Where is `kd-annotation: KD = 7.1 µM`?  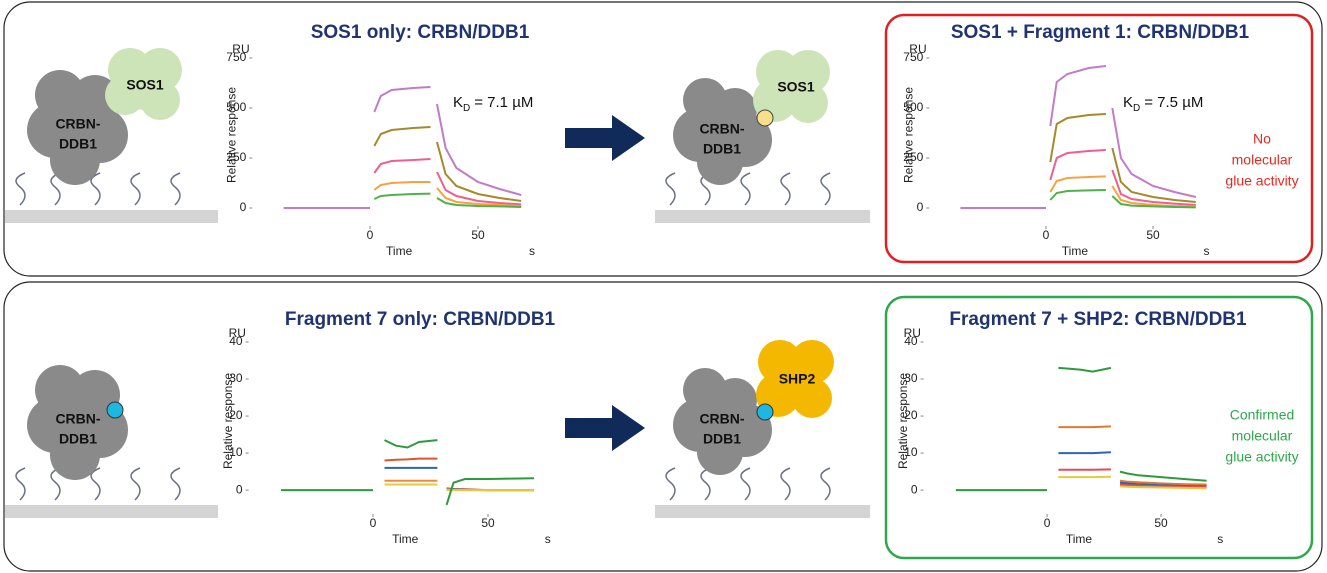 kd-annotation: KD = 7.1 µM is located at coordinates (493, 104).